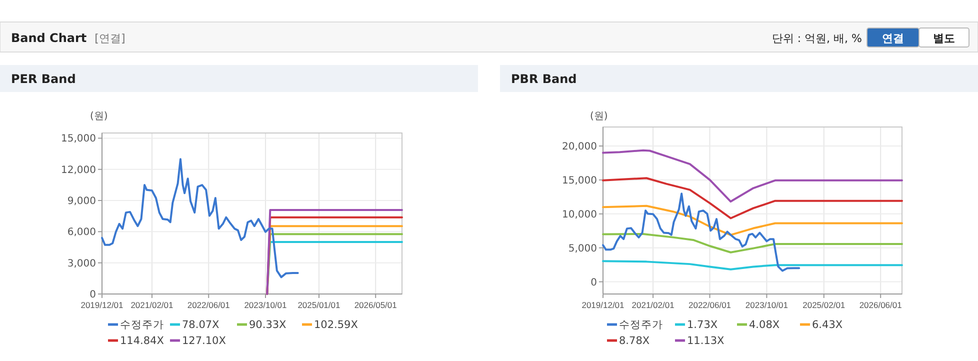 This screenshot has width=978, height=361. What do you see at coordinates (81, 232) in the screenshot?
I see `y-tick-label: 6,000` at bounding box center [81, 232].